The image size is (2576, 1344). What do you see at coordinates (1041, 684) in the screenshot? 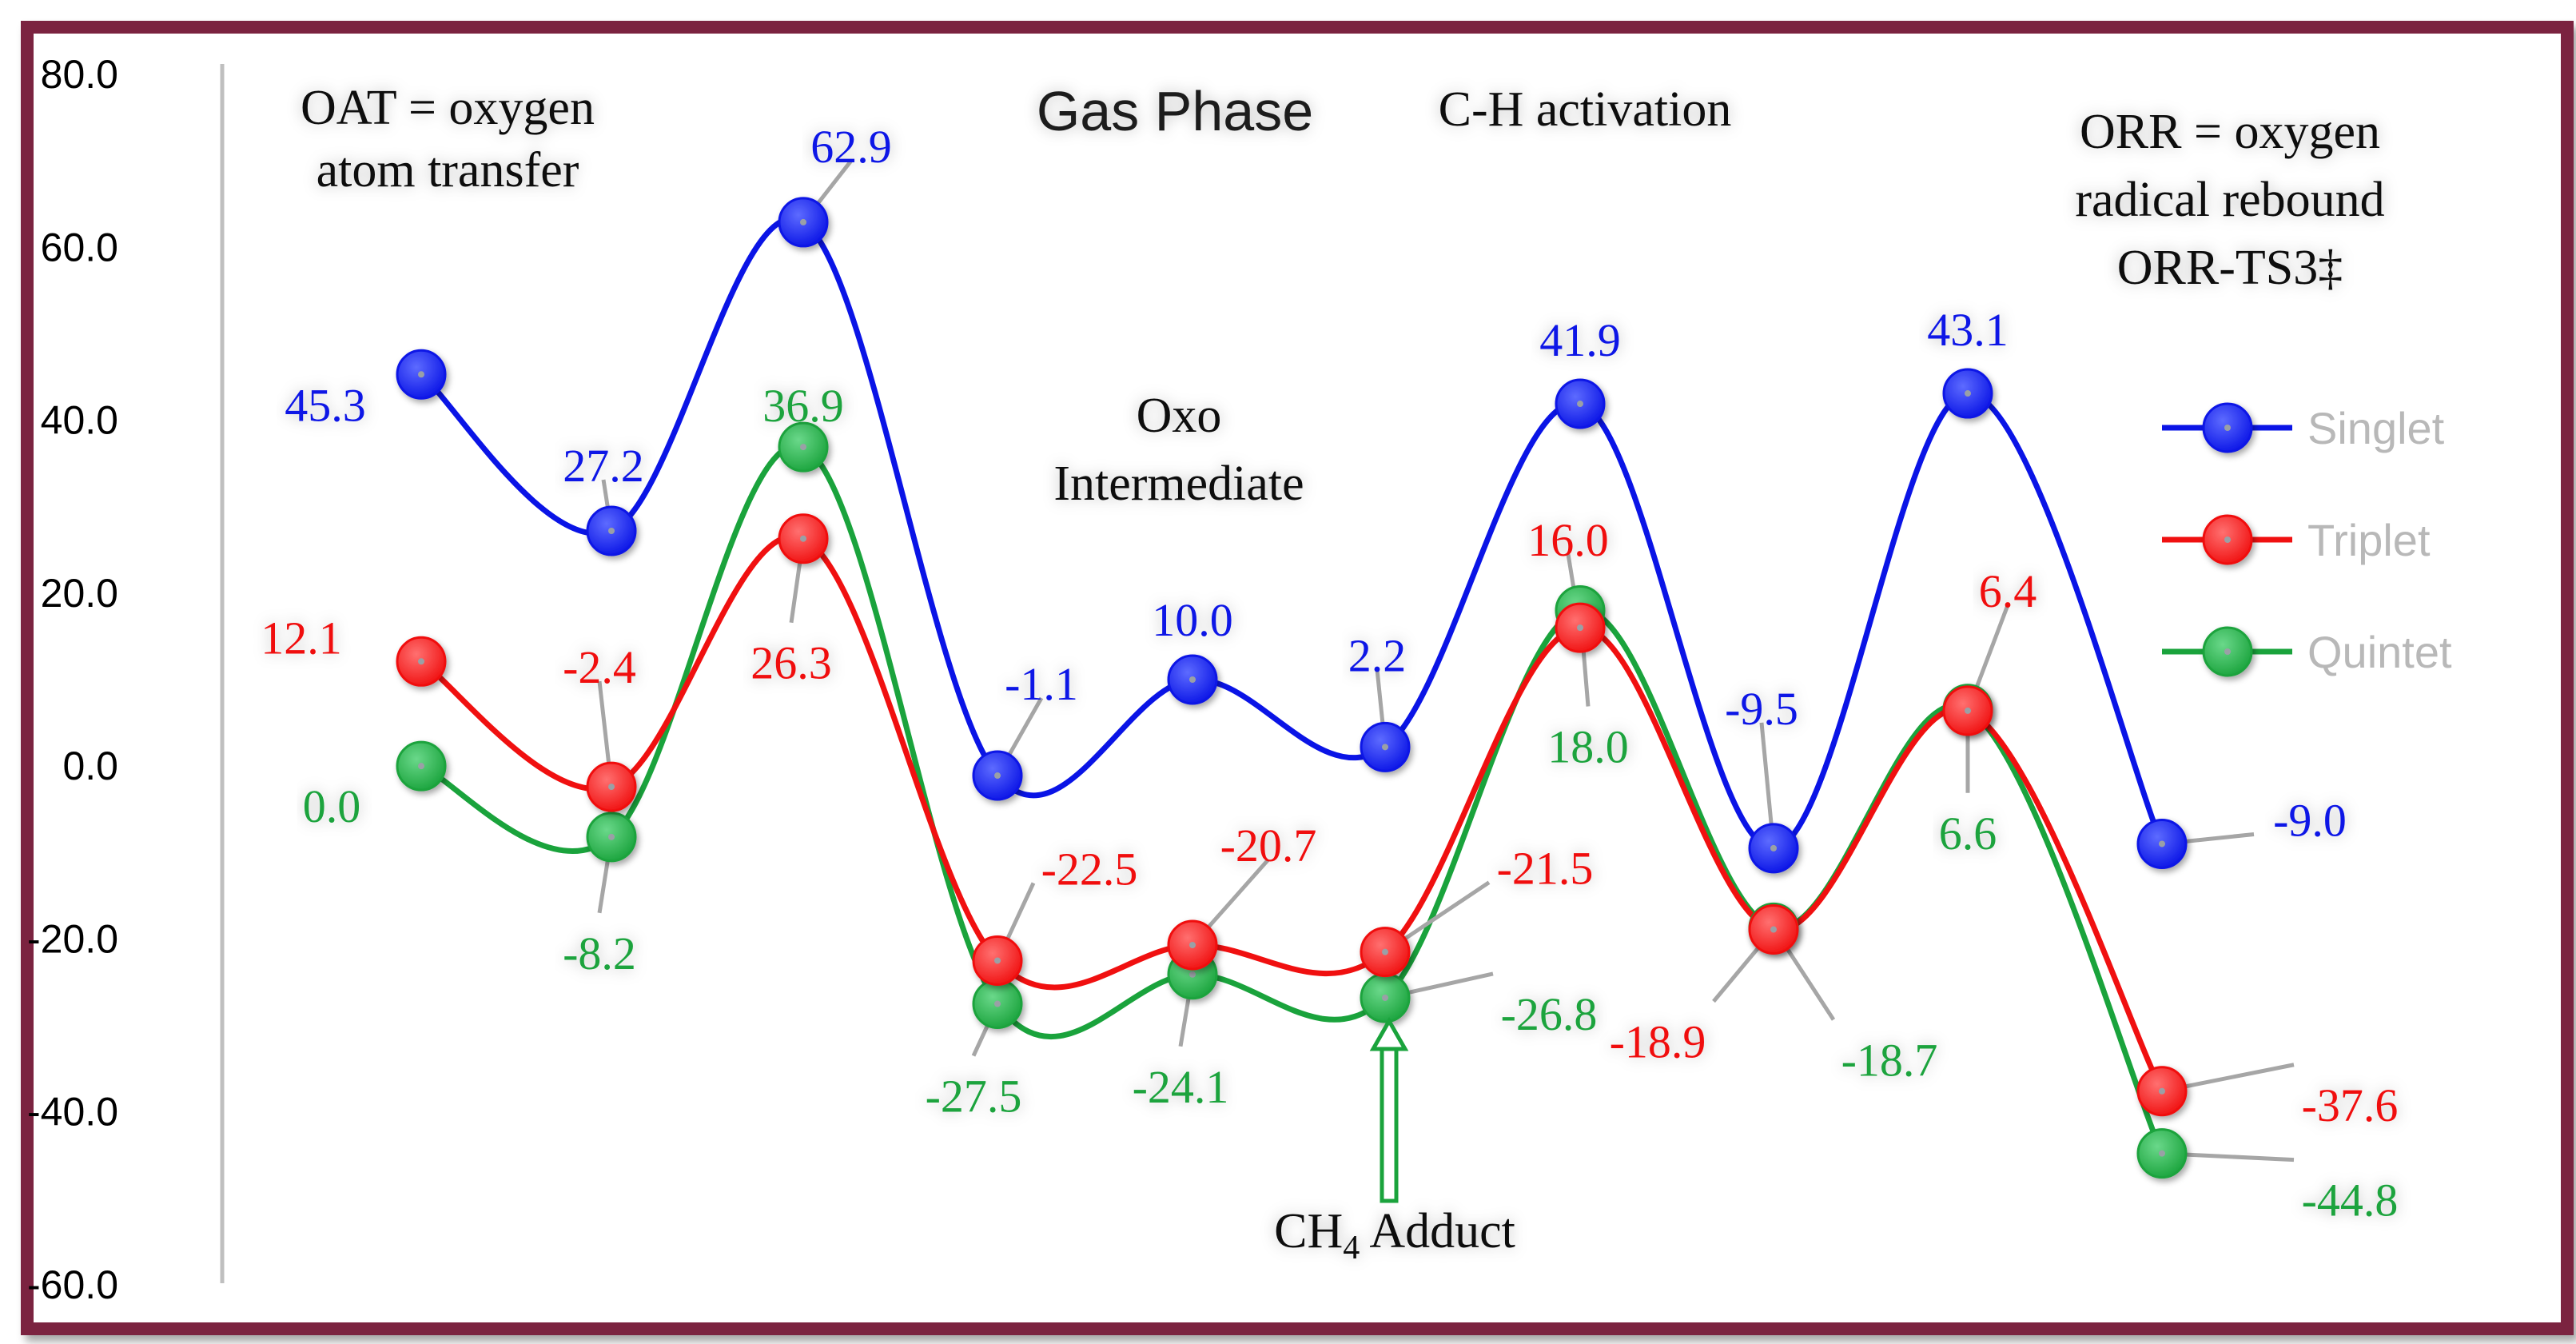
I see `data-label-singlet: -1.1` at bounding box center [1041, 684].